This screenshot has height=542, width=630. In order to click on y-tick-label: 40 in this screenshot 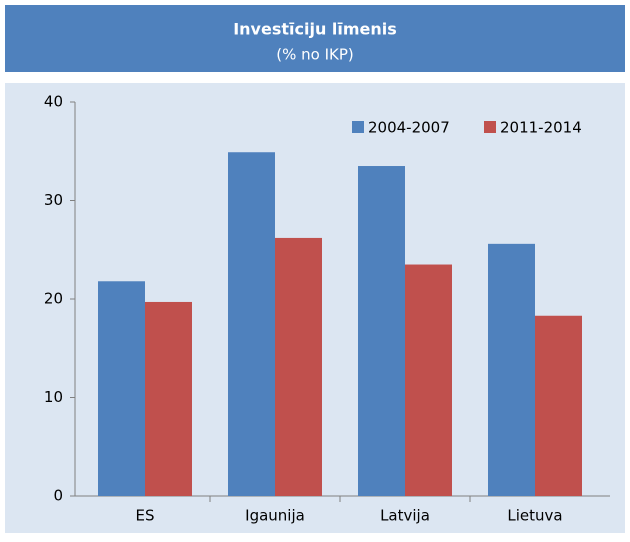, I will do `click(53, 102)`.